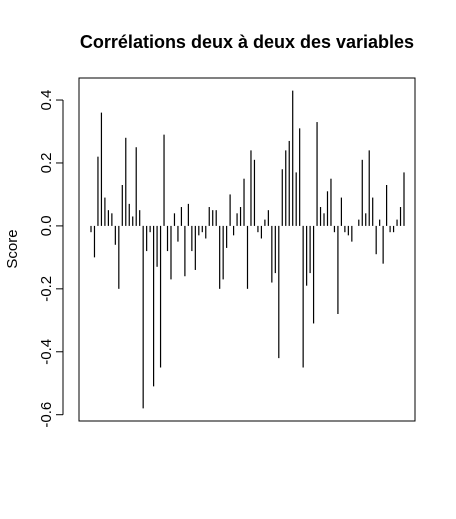 The height and width of the screenshot is (519, 456). I want to click on y-tick-label: 0.0, so click(46, 225).